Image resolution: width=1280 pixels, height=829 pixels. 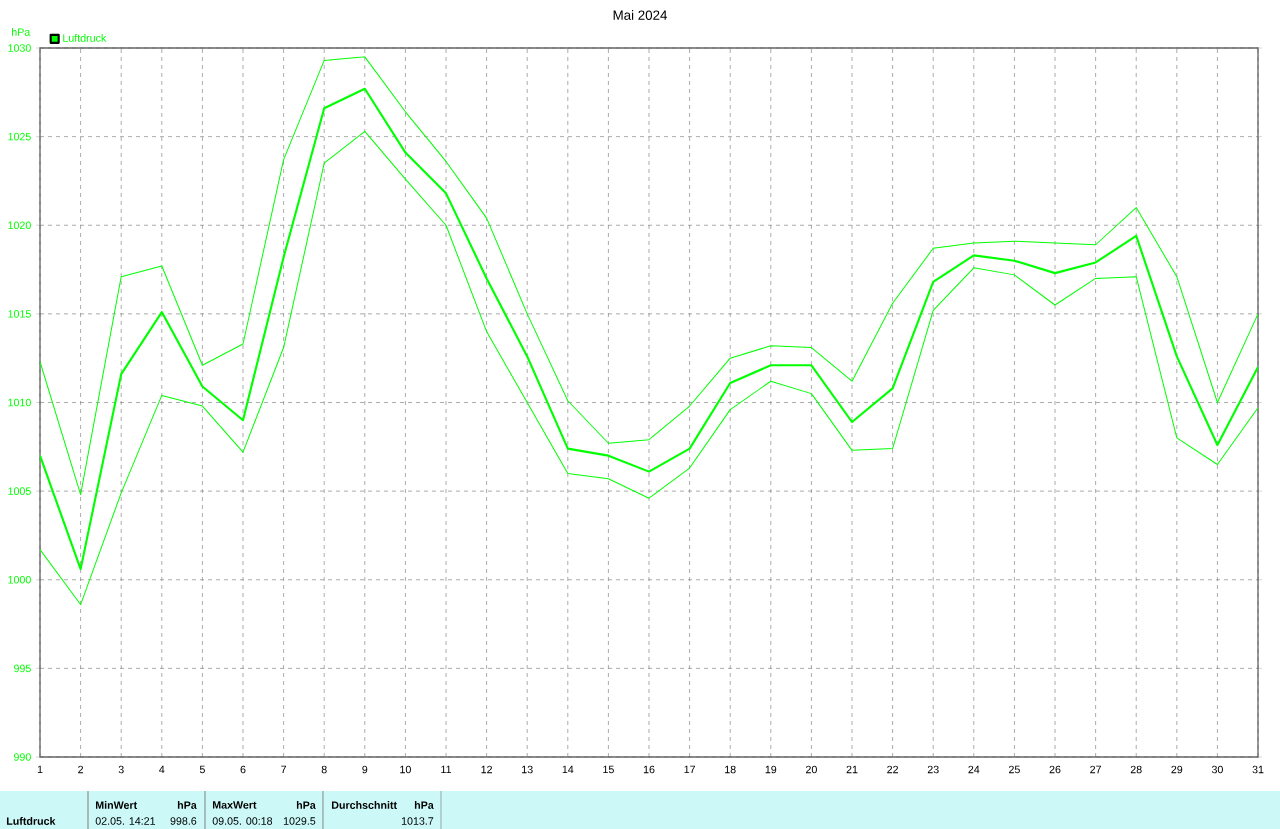 I want to click on x-tick-label: 2, so click(x=81, y=769).